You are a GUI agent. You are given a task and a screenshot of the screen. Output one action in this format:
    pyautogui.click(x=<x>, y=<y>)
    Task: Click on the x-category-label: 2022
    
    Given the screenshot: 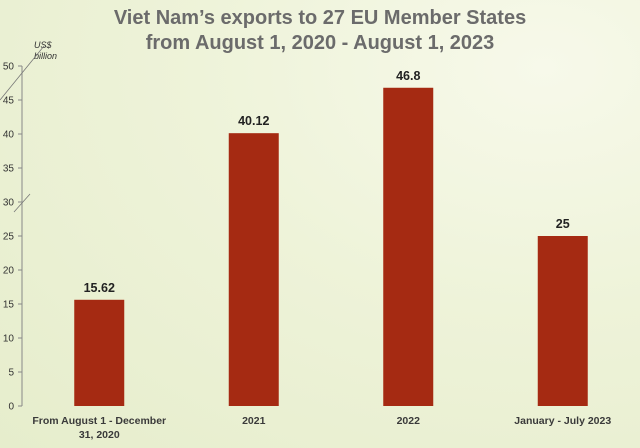 What is the action you would take?
    pyautogui.click(x=409, y=421)
    